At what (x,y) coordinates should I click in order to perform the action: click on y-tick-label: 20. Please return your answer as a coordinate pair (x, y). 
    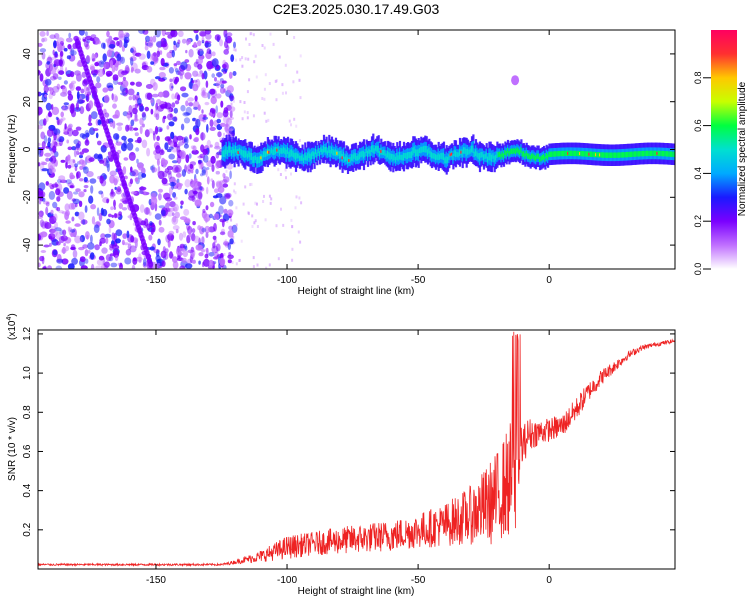
    Looking at the image, I should click on (27, 102).